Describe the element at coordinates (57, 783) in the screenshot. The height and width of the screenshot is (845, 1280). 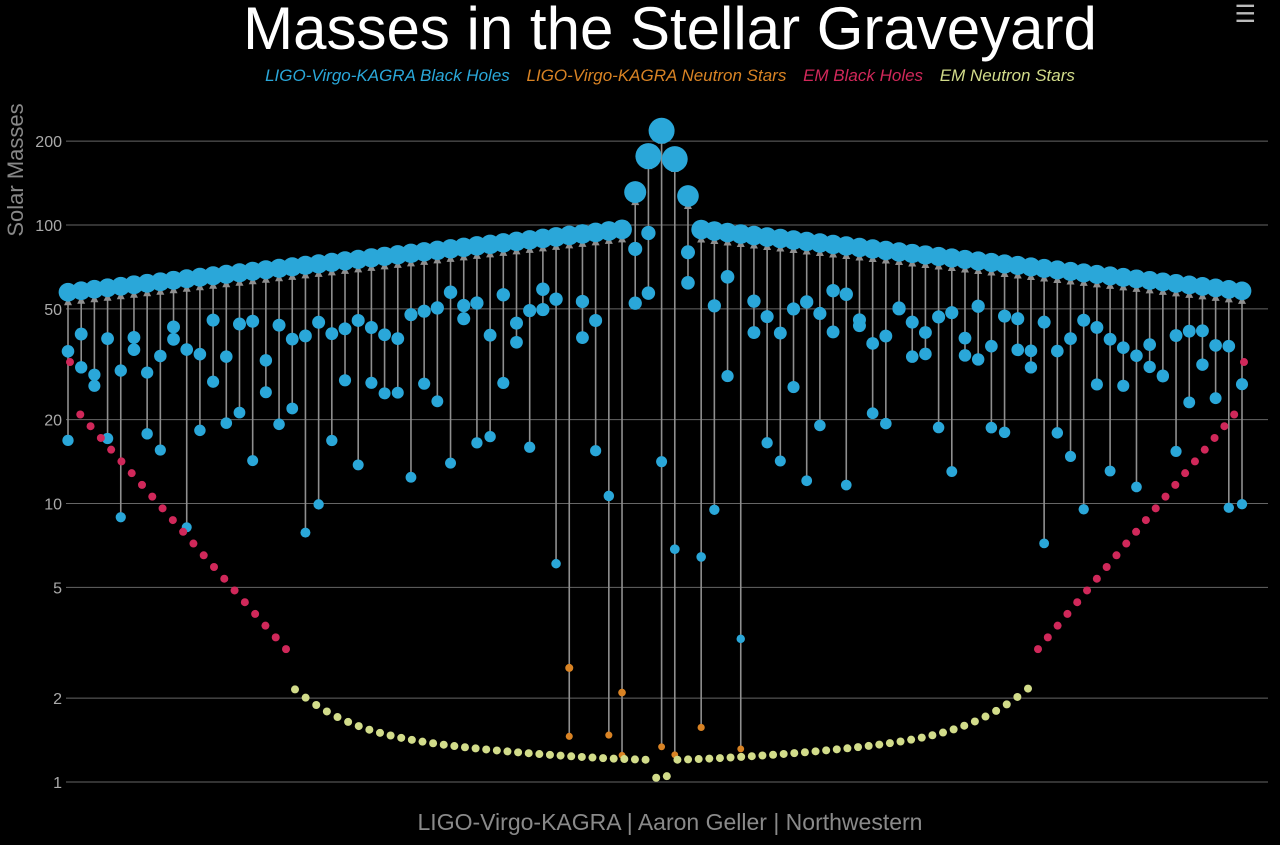
I see `y-tick-label: 1` at that location.